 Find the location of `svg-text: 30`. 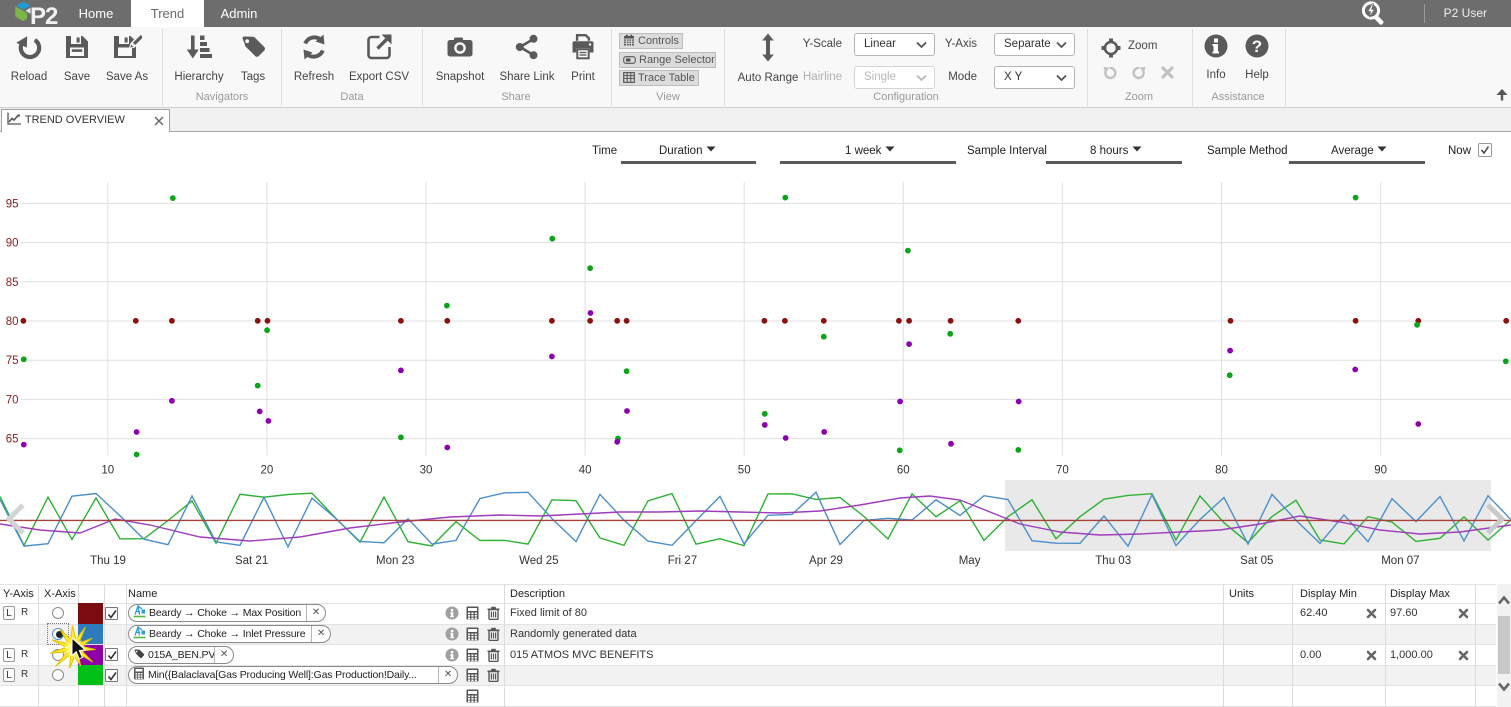

svg-text: 30 is located at coordinates (426, 471).